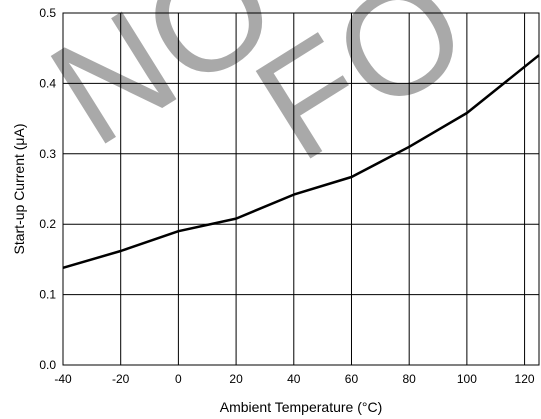 The width and height of the screenshot is (541, 419). Describe the element at coordinates (236, 379) in the screenshot. I see `x-tick-label: 20` at that location.